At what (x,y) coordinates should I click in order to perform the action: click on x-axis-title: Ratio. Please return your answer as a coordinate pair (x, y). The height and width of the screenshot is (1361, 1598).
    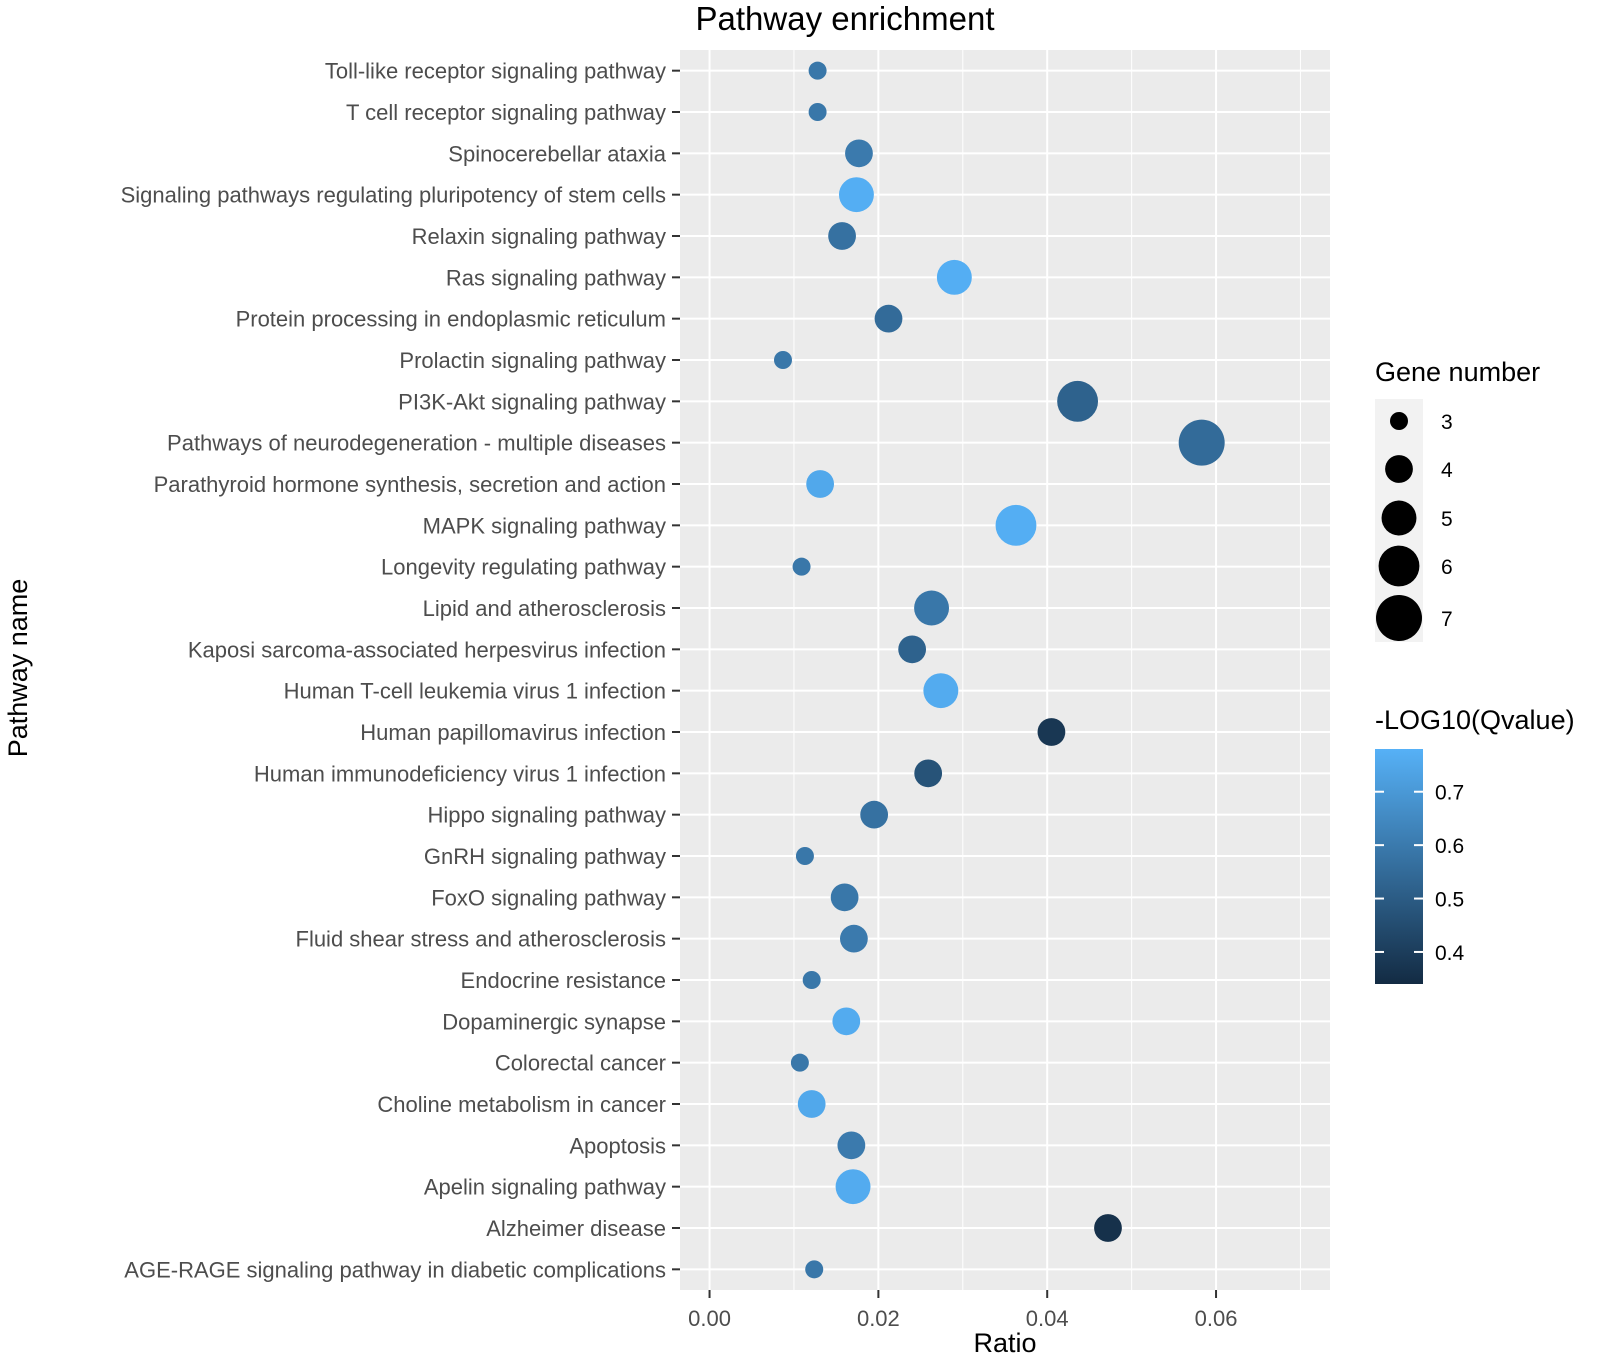
    Looking at the image, I should click on (1004, 1343).